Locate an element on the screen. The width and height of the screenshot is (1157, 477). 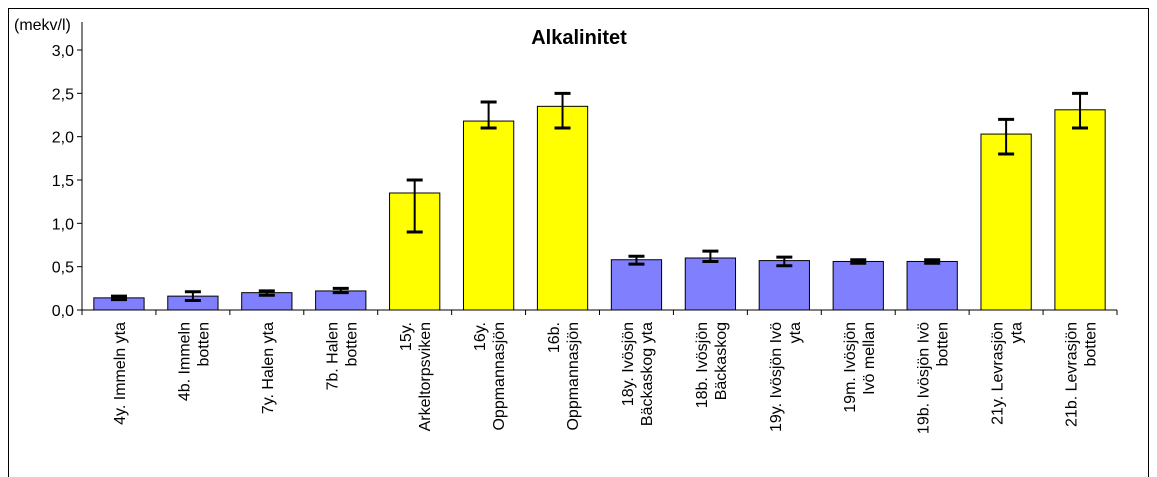
x-tick-label: 15y. Arkeltorpsviken is located at coordinates (416, 376).